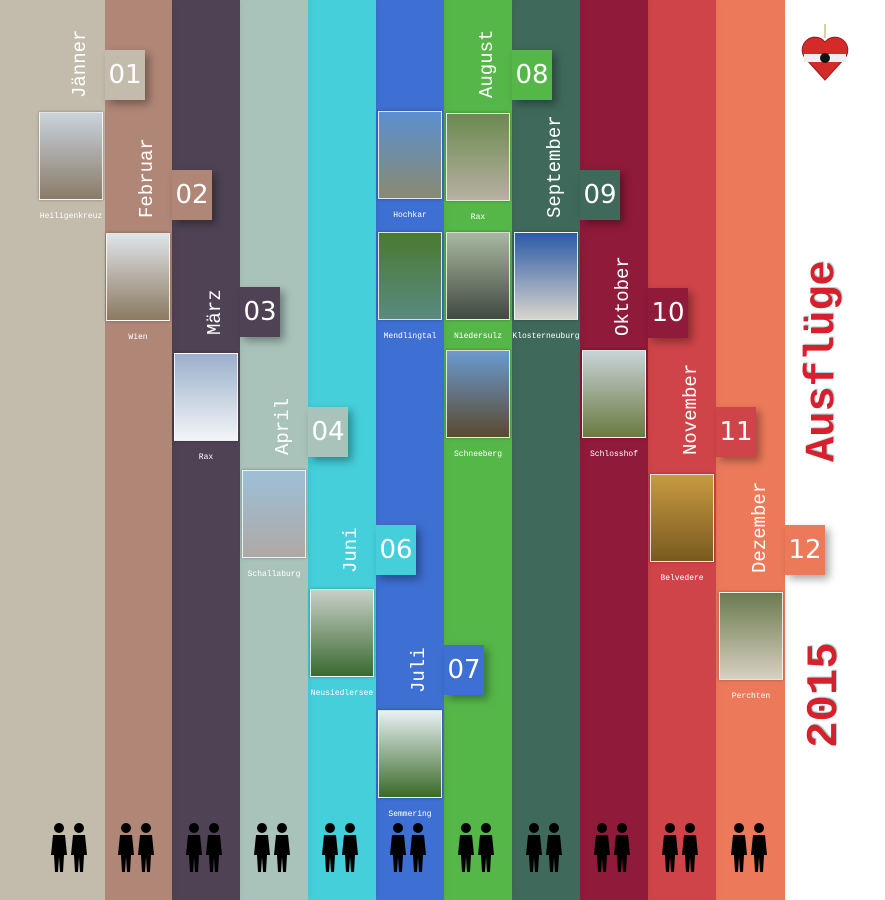 This screenshot has height=900, width=885. Describe the element at coordinates (752, 850) in the screenshot. I see `dancing-photographer-icon` at that location.